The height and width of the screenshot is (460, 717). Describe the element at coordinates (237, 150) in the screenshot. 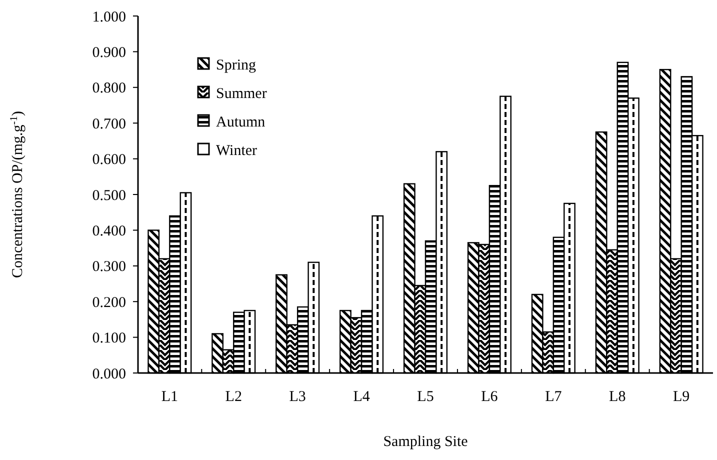

I see `legend-label: Winter` at that location.